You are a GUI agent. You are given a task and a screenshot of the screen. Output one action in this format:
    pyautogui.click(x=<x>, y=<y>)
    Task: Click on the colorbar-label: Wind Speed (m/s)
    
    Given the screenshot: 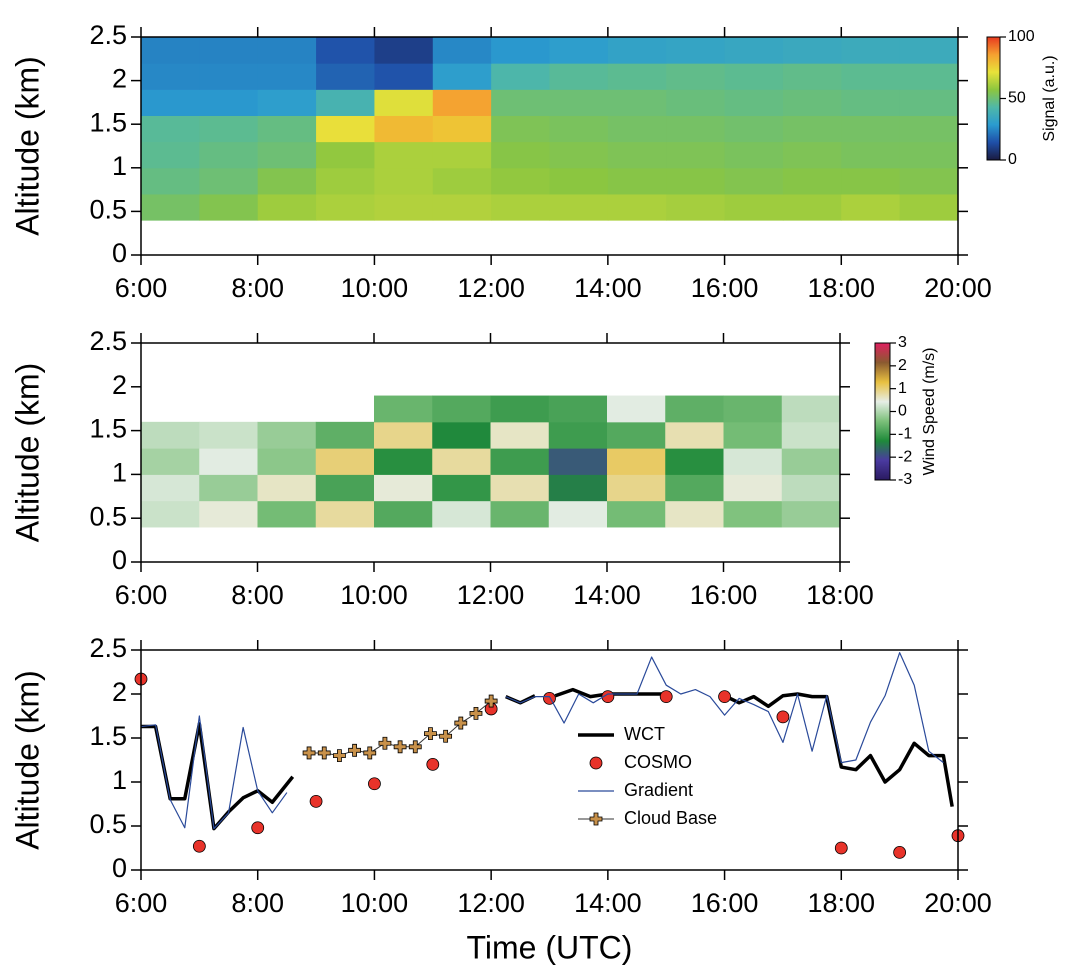 What is the action you would take?
    pyautogui.click(x=929, y=411)
    